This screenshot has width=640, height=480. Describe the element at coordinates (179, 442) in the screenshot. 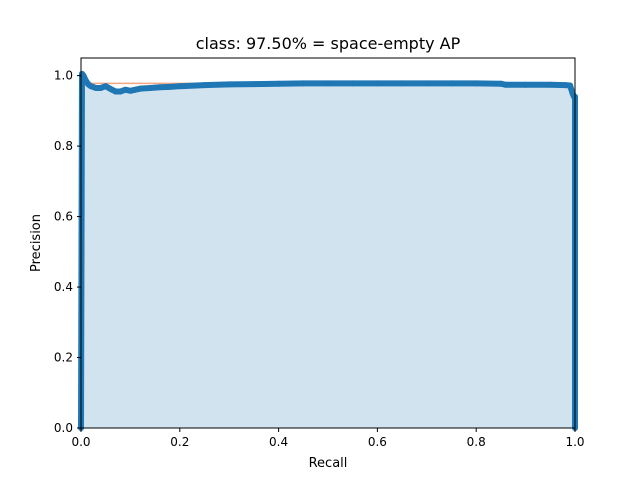

I see `x-tick-label: 0.2` at that location.